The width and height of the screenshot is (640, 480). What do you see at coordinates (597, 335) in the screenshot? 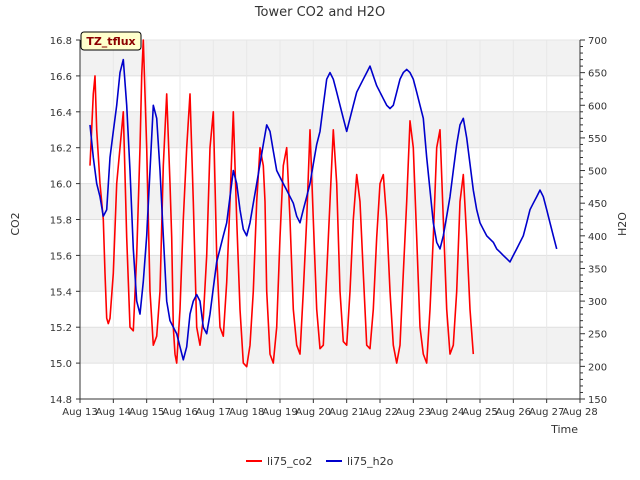
I see `right-tick-label: 250` at bounding box center [597, 335].